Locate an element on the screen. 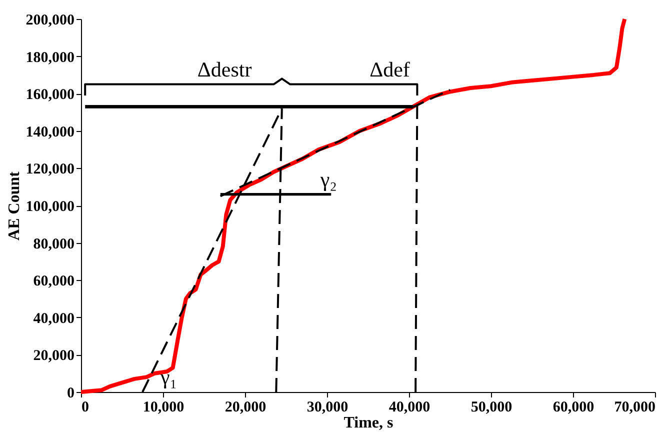 This screenshot has height=435, width=670. x-tick-label: 40,000 is located at coordinates (409, 408).